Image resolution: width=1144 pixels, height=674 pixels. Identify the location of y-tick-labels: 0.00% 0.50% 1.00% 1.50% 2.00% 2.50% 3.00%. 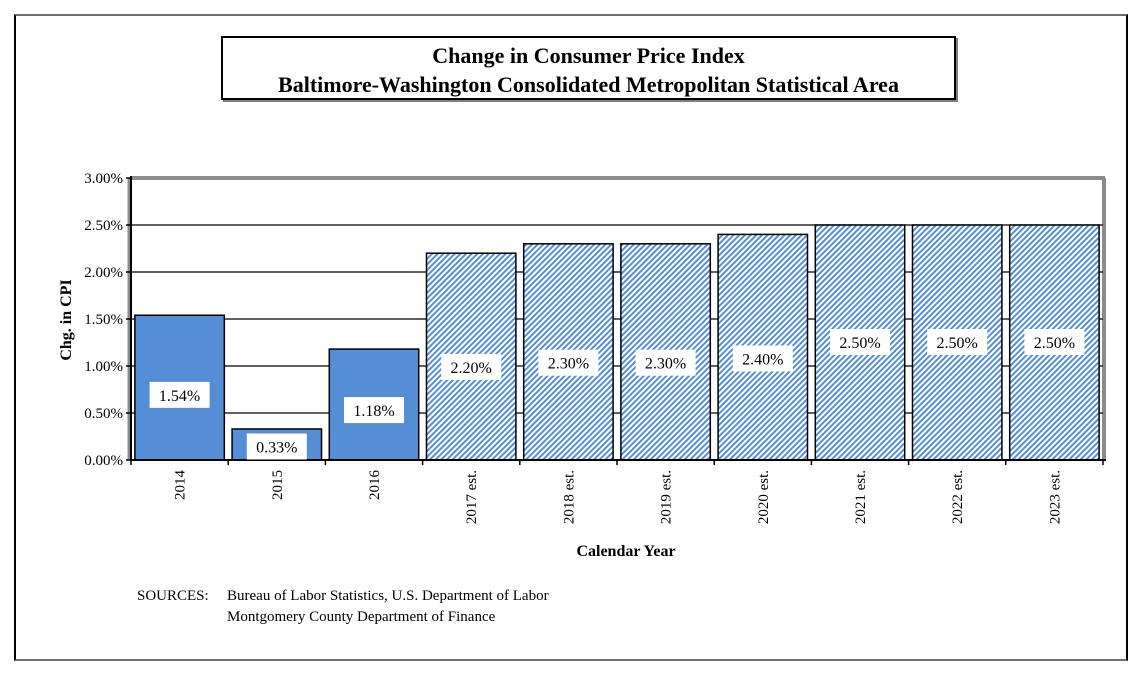
(103, 320).